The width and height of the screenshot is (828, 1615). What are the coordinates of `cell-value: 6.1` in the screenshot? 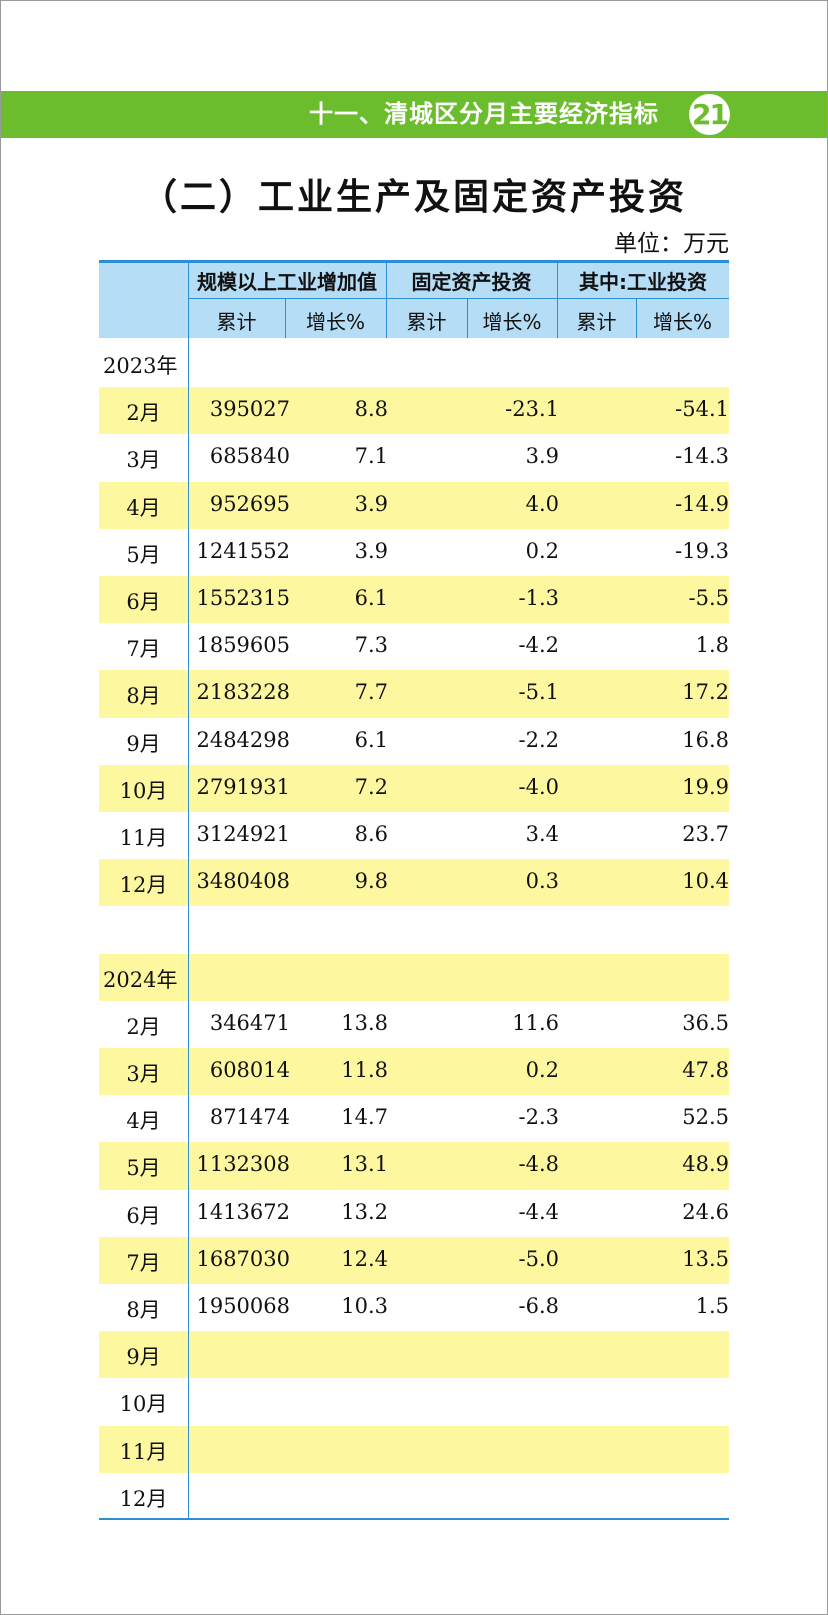 It's located at (371, 739).